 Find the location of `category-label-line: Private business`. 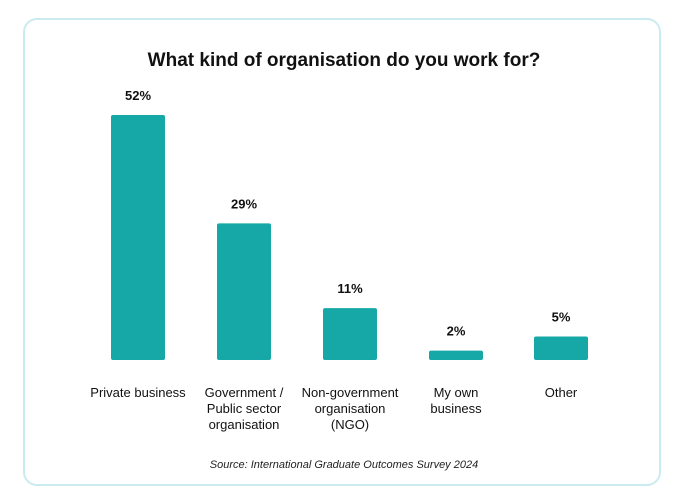

category-label-line: Private business is located at coordinates (138, 392).